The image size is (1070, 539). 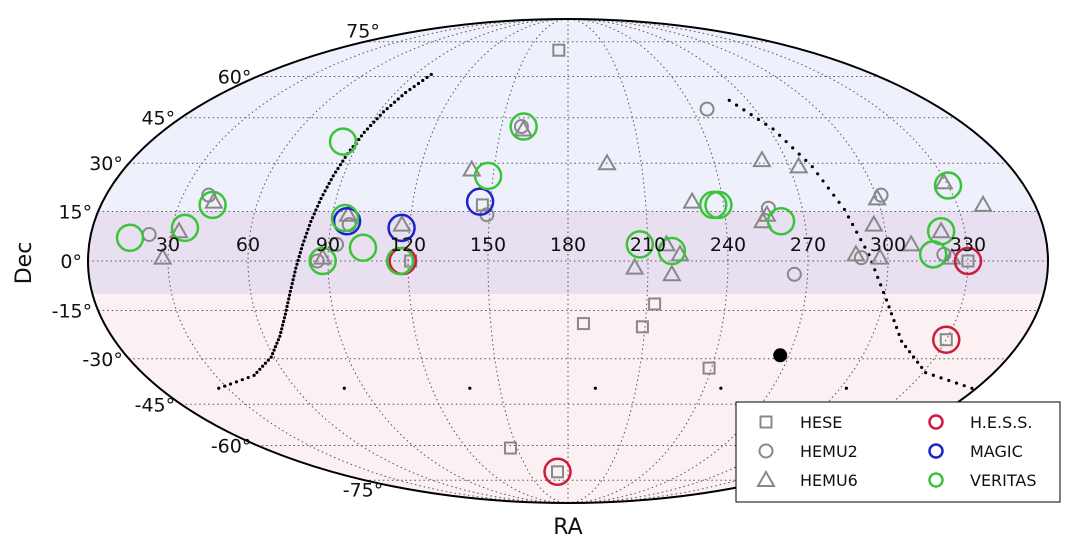 What do you see at coordinates (898, 452) in the screenshot?
I see `legend-box` at bounding box center [898, 452].